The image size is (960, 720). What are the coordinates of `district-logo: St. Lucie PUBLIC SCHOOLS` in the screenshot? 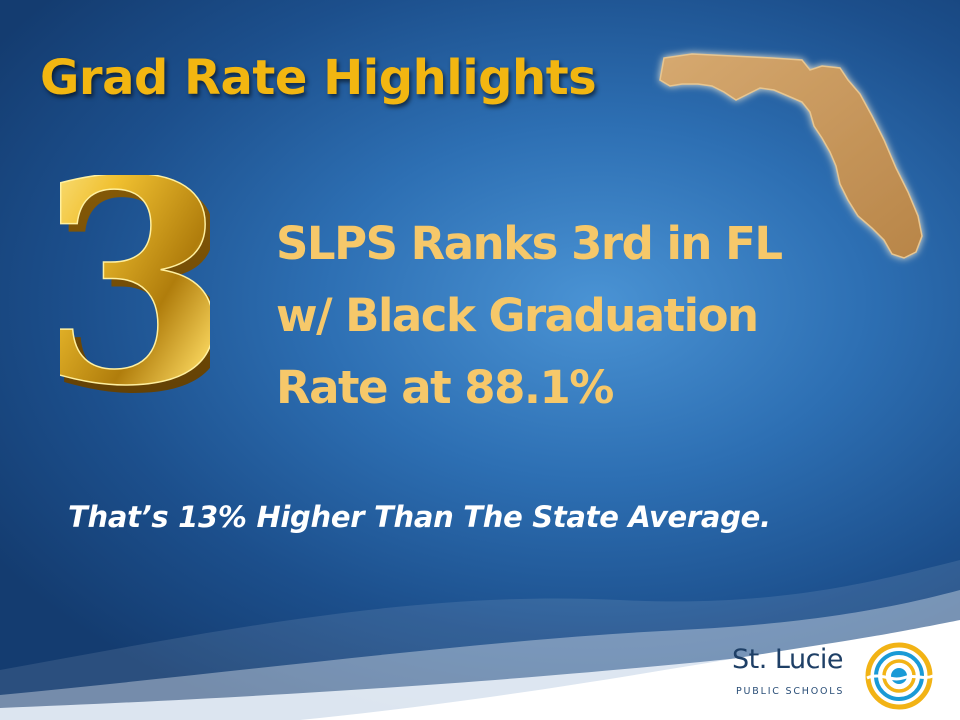 It's located at (830, 675).